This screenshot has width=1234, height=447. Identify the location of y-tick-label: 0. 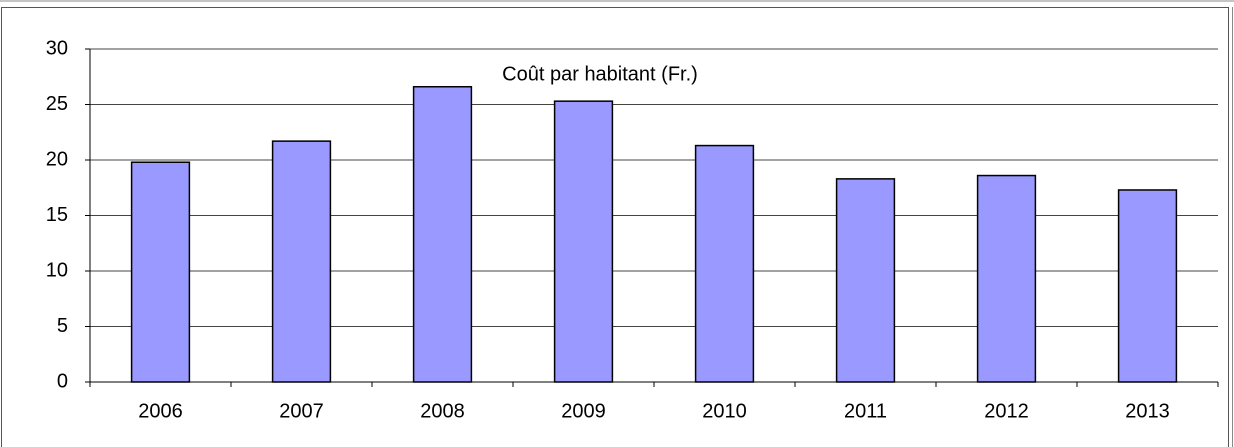
(62, 381).